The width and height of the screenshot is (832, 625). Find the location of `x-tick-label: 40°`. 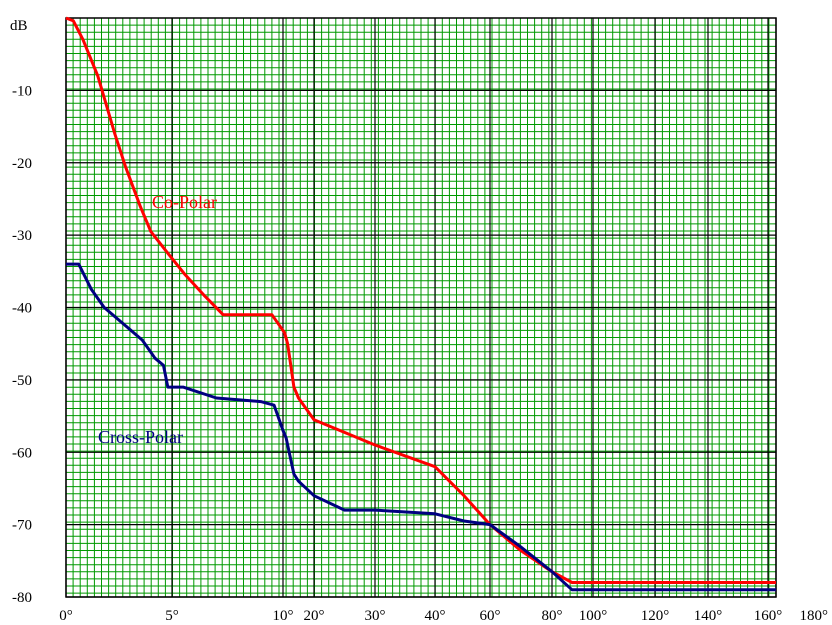

x-tick-label: 40° is located at coordinates (435, 616).